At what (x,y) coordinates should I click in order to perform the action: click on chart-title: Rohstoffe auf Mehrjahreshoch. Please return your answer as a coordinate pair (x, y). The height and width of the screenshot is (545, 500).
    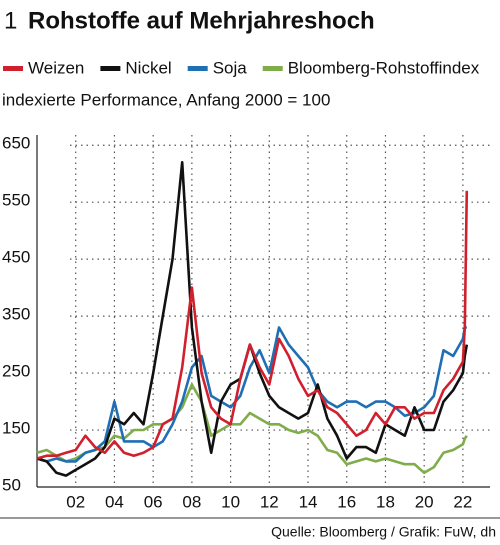
    Looking at the image, I should click on (201, 20).